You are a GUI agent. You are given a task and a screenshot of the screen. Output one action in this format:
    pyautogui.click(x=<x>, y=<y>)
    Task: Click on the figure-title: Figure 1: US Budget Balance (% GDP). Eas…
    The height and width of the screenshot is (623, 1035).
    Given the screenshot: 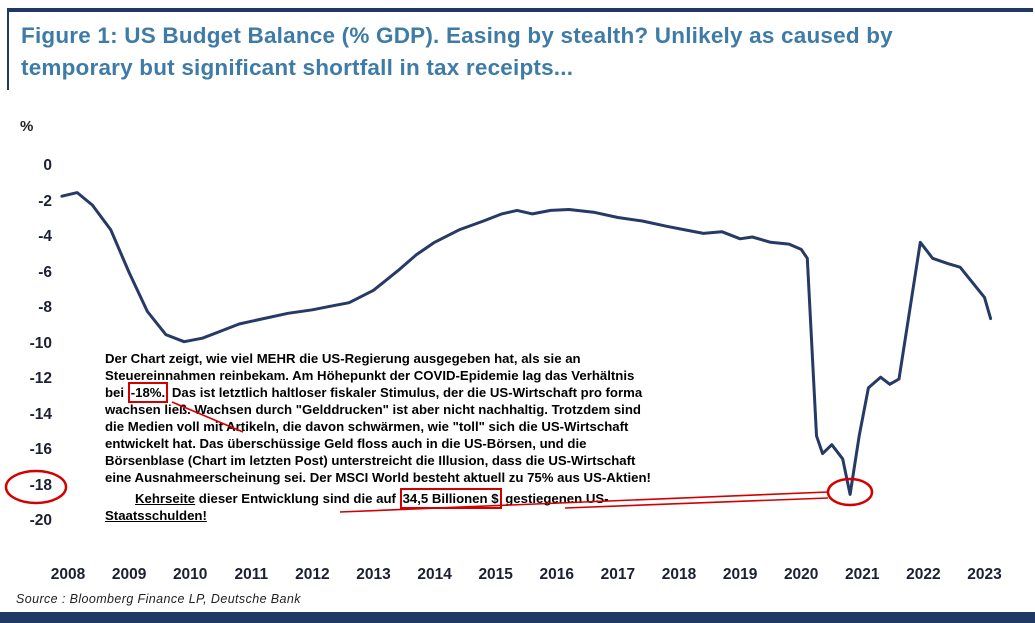 What is the action you would take?
    pyautogui.click(x=520, y=49)
    